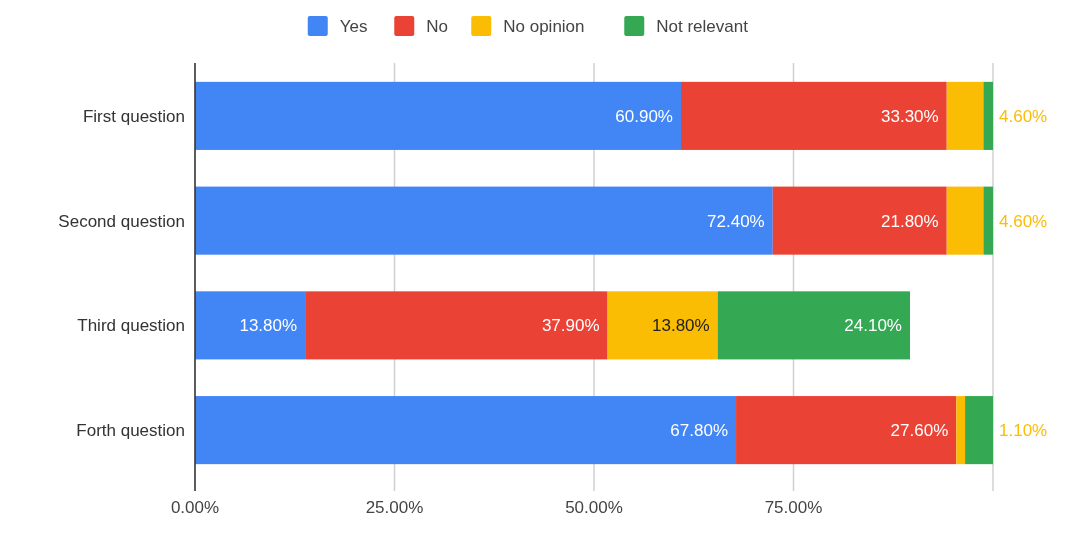 The image size is (1081, 553). What do you see at coordinates (873, 326) in the screenshot?
I see `data-label: 24.10%` at bounding box center [873, 326].